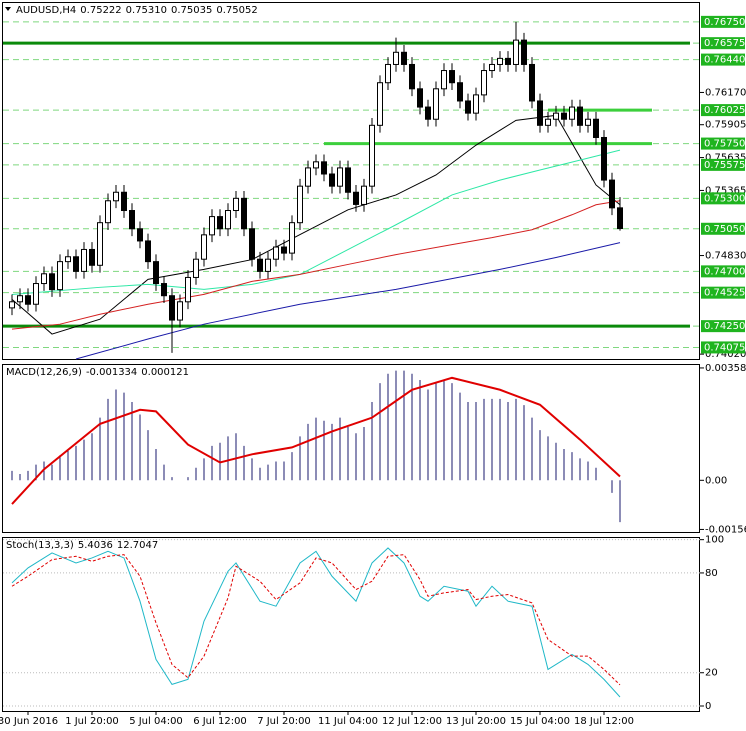  Describe the element at coordinates (725, 92) in the screenshot. I see `y-tick-label: 0.76170` at that location.